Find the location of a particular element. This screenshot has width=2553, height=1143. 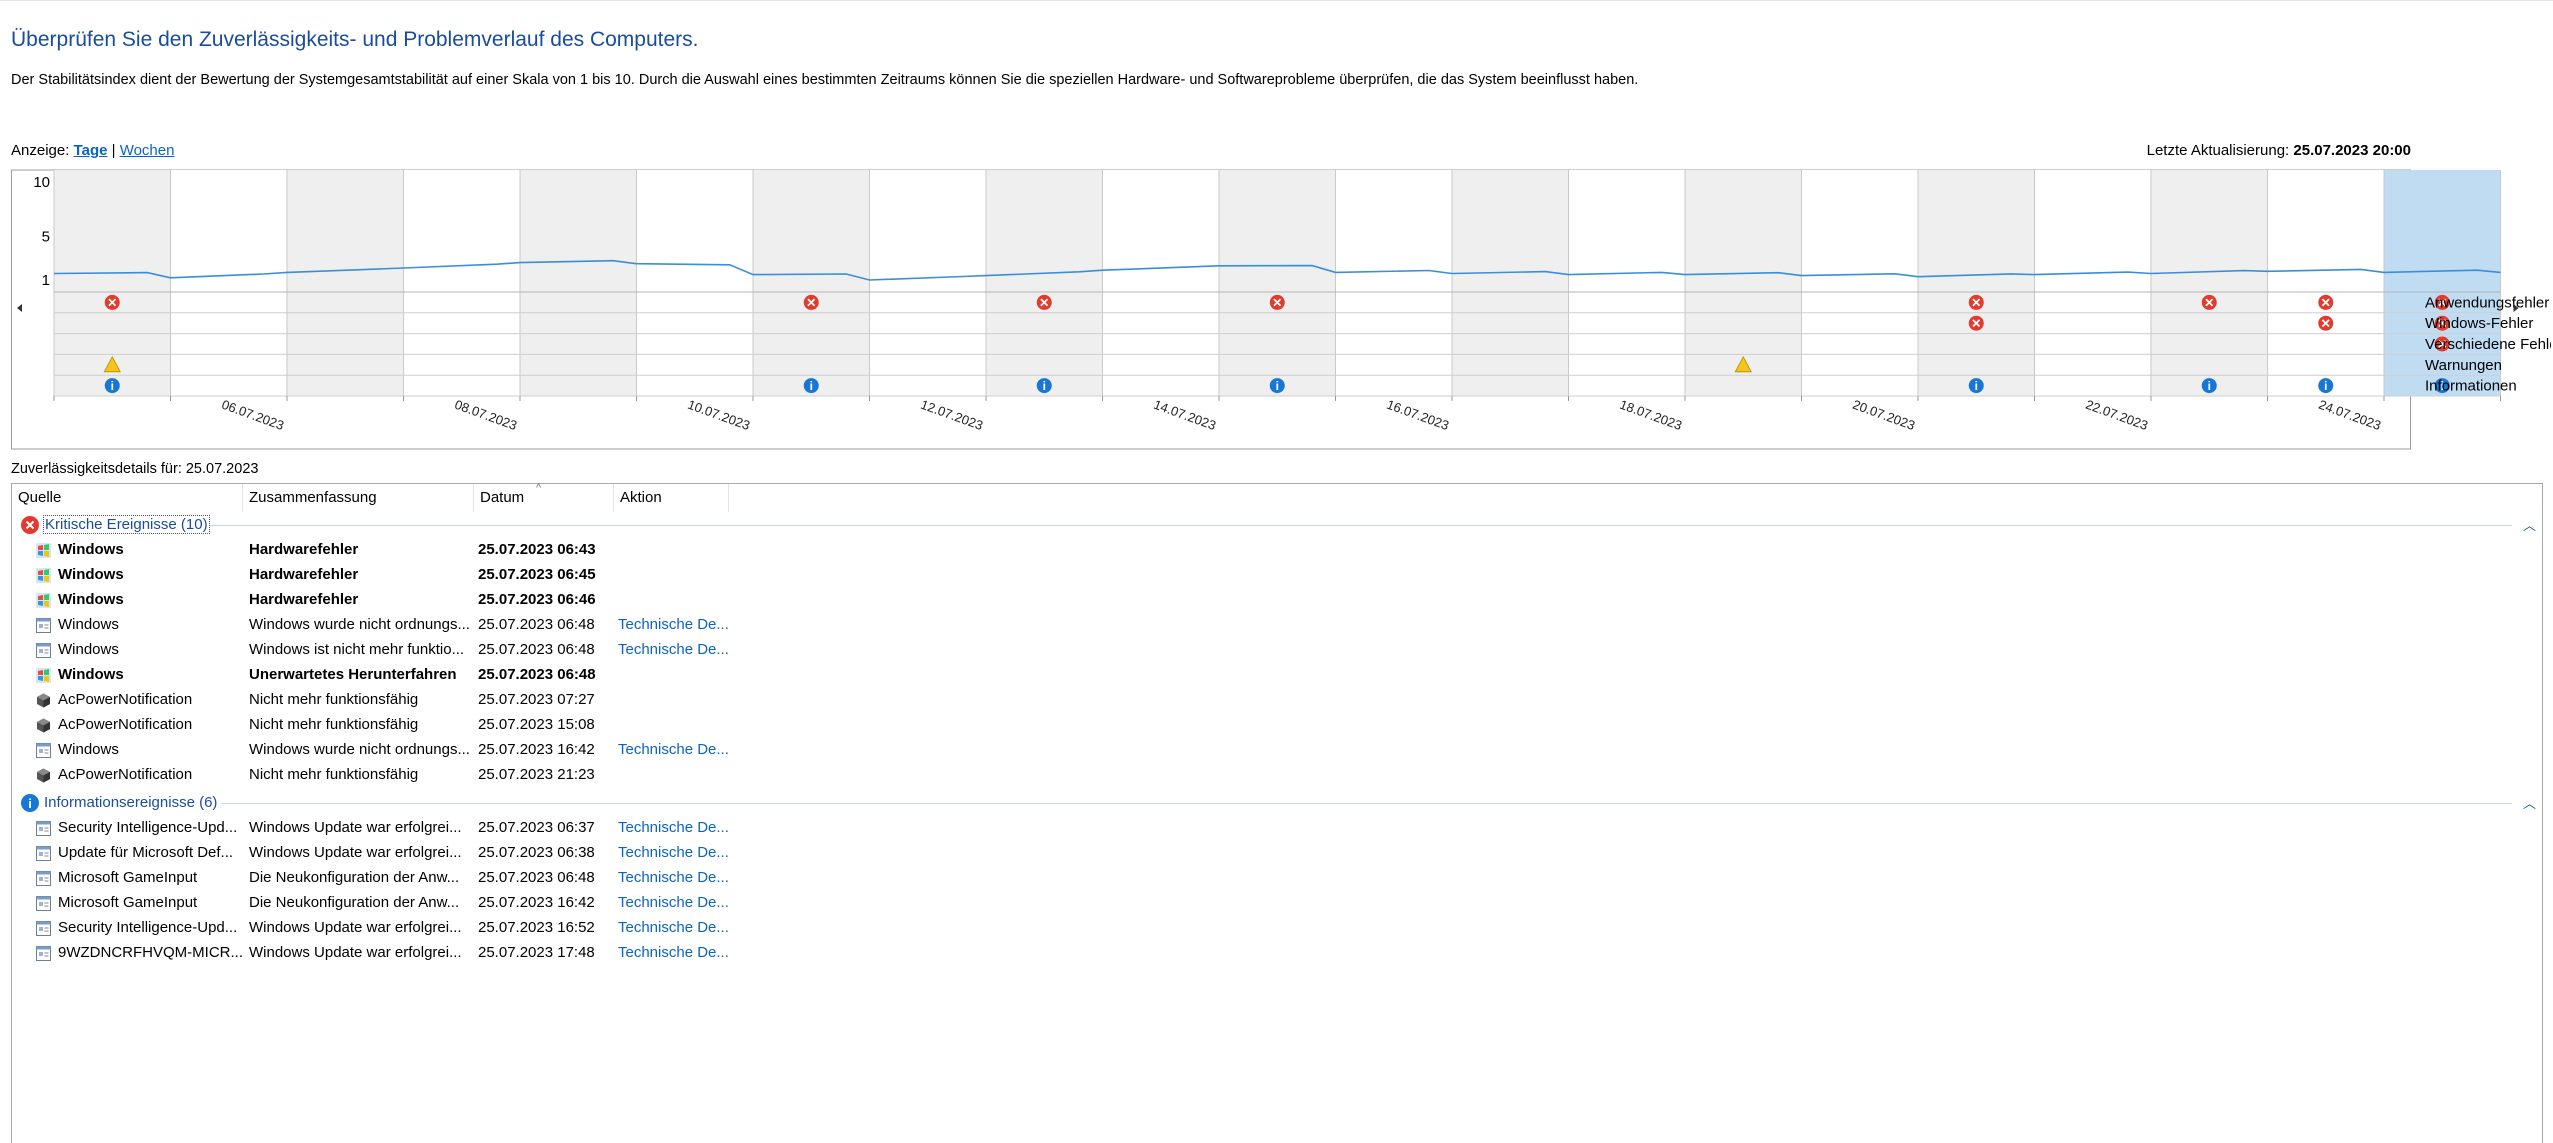

y-tick-label: 1 is located at coordinates (46, 280).